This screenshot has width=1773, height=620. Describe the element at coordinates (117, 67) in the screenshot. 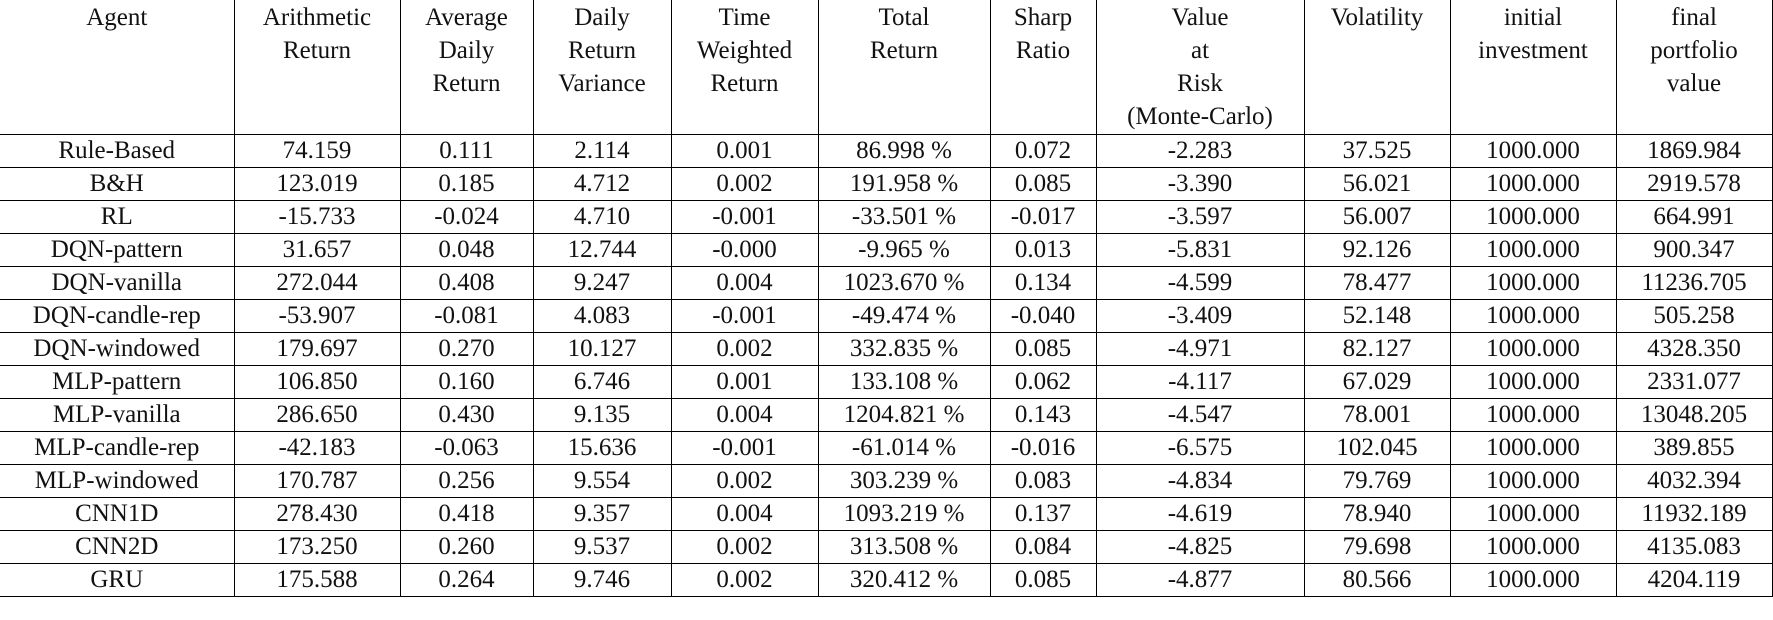

I see `header-agent: Agent` at that location.